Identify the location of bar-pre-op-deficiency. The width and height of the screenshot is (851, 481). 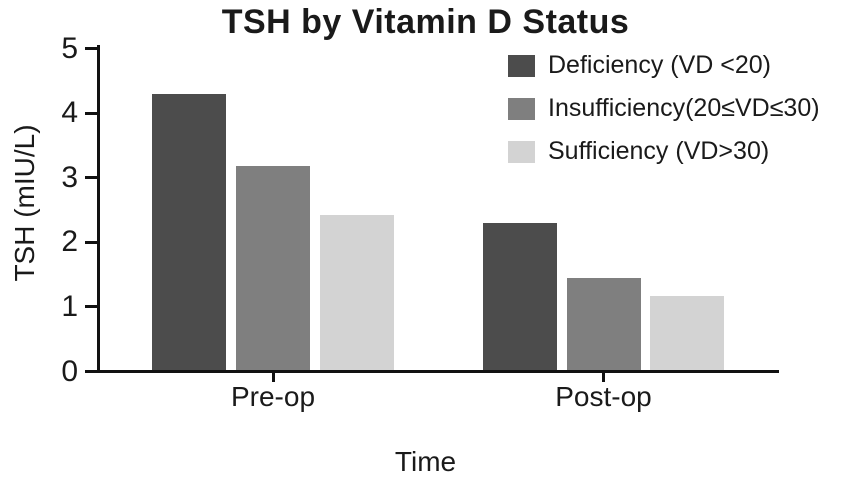
(189, 232).